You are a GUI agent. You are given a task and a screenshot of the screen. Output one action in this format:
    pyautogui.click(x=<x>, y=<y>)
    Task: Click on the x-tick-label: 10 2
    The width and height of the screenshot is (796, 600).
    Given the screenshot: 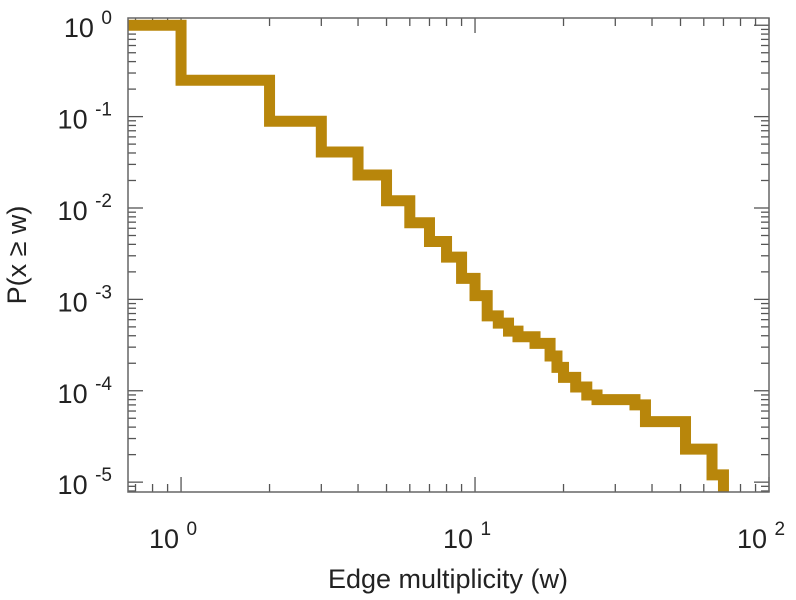 What is the action you would take?
    pyautogui.click(x=761, y=536)
    